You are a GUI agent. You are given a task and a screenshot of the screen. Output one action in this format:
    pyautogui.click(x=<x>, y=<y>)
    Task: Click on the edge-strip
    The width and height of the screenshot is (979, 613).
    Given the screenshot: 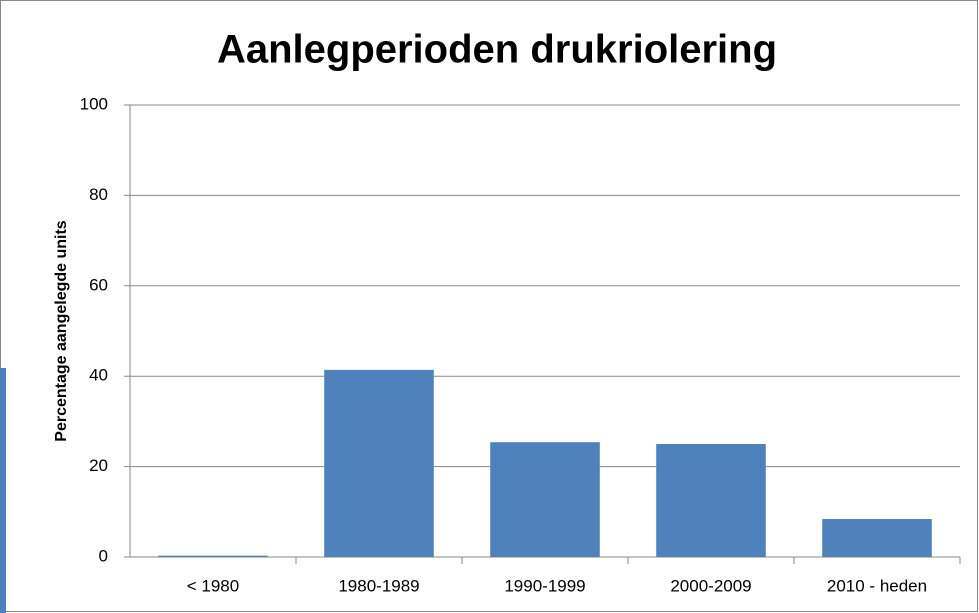 What is the action you would take?
    pyautogui.click(x=3, y=490)
    